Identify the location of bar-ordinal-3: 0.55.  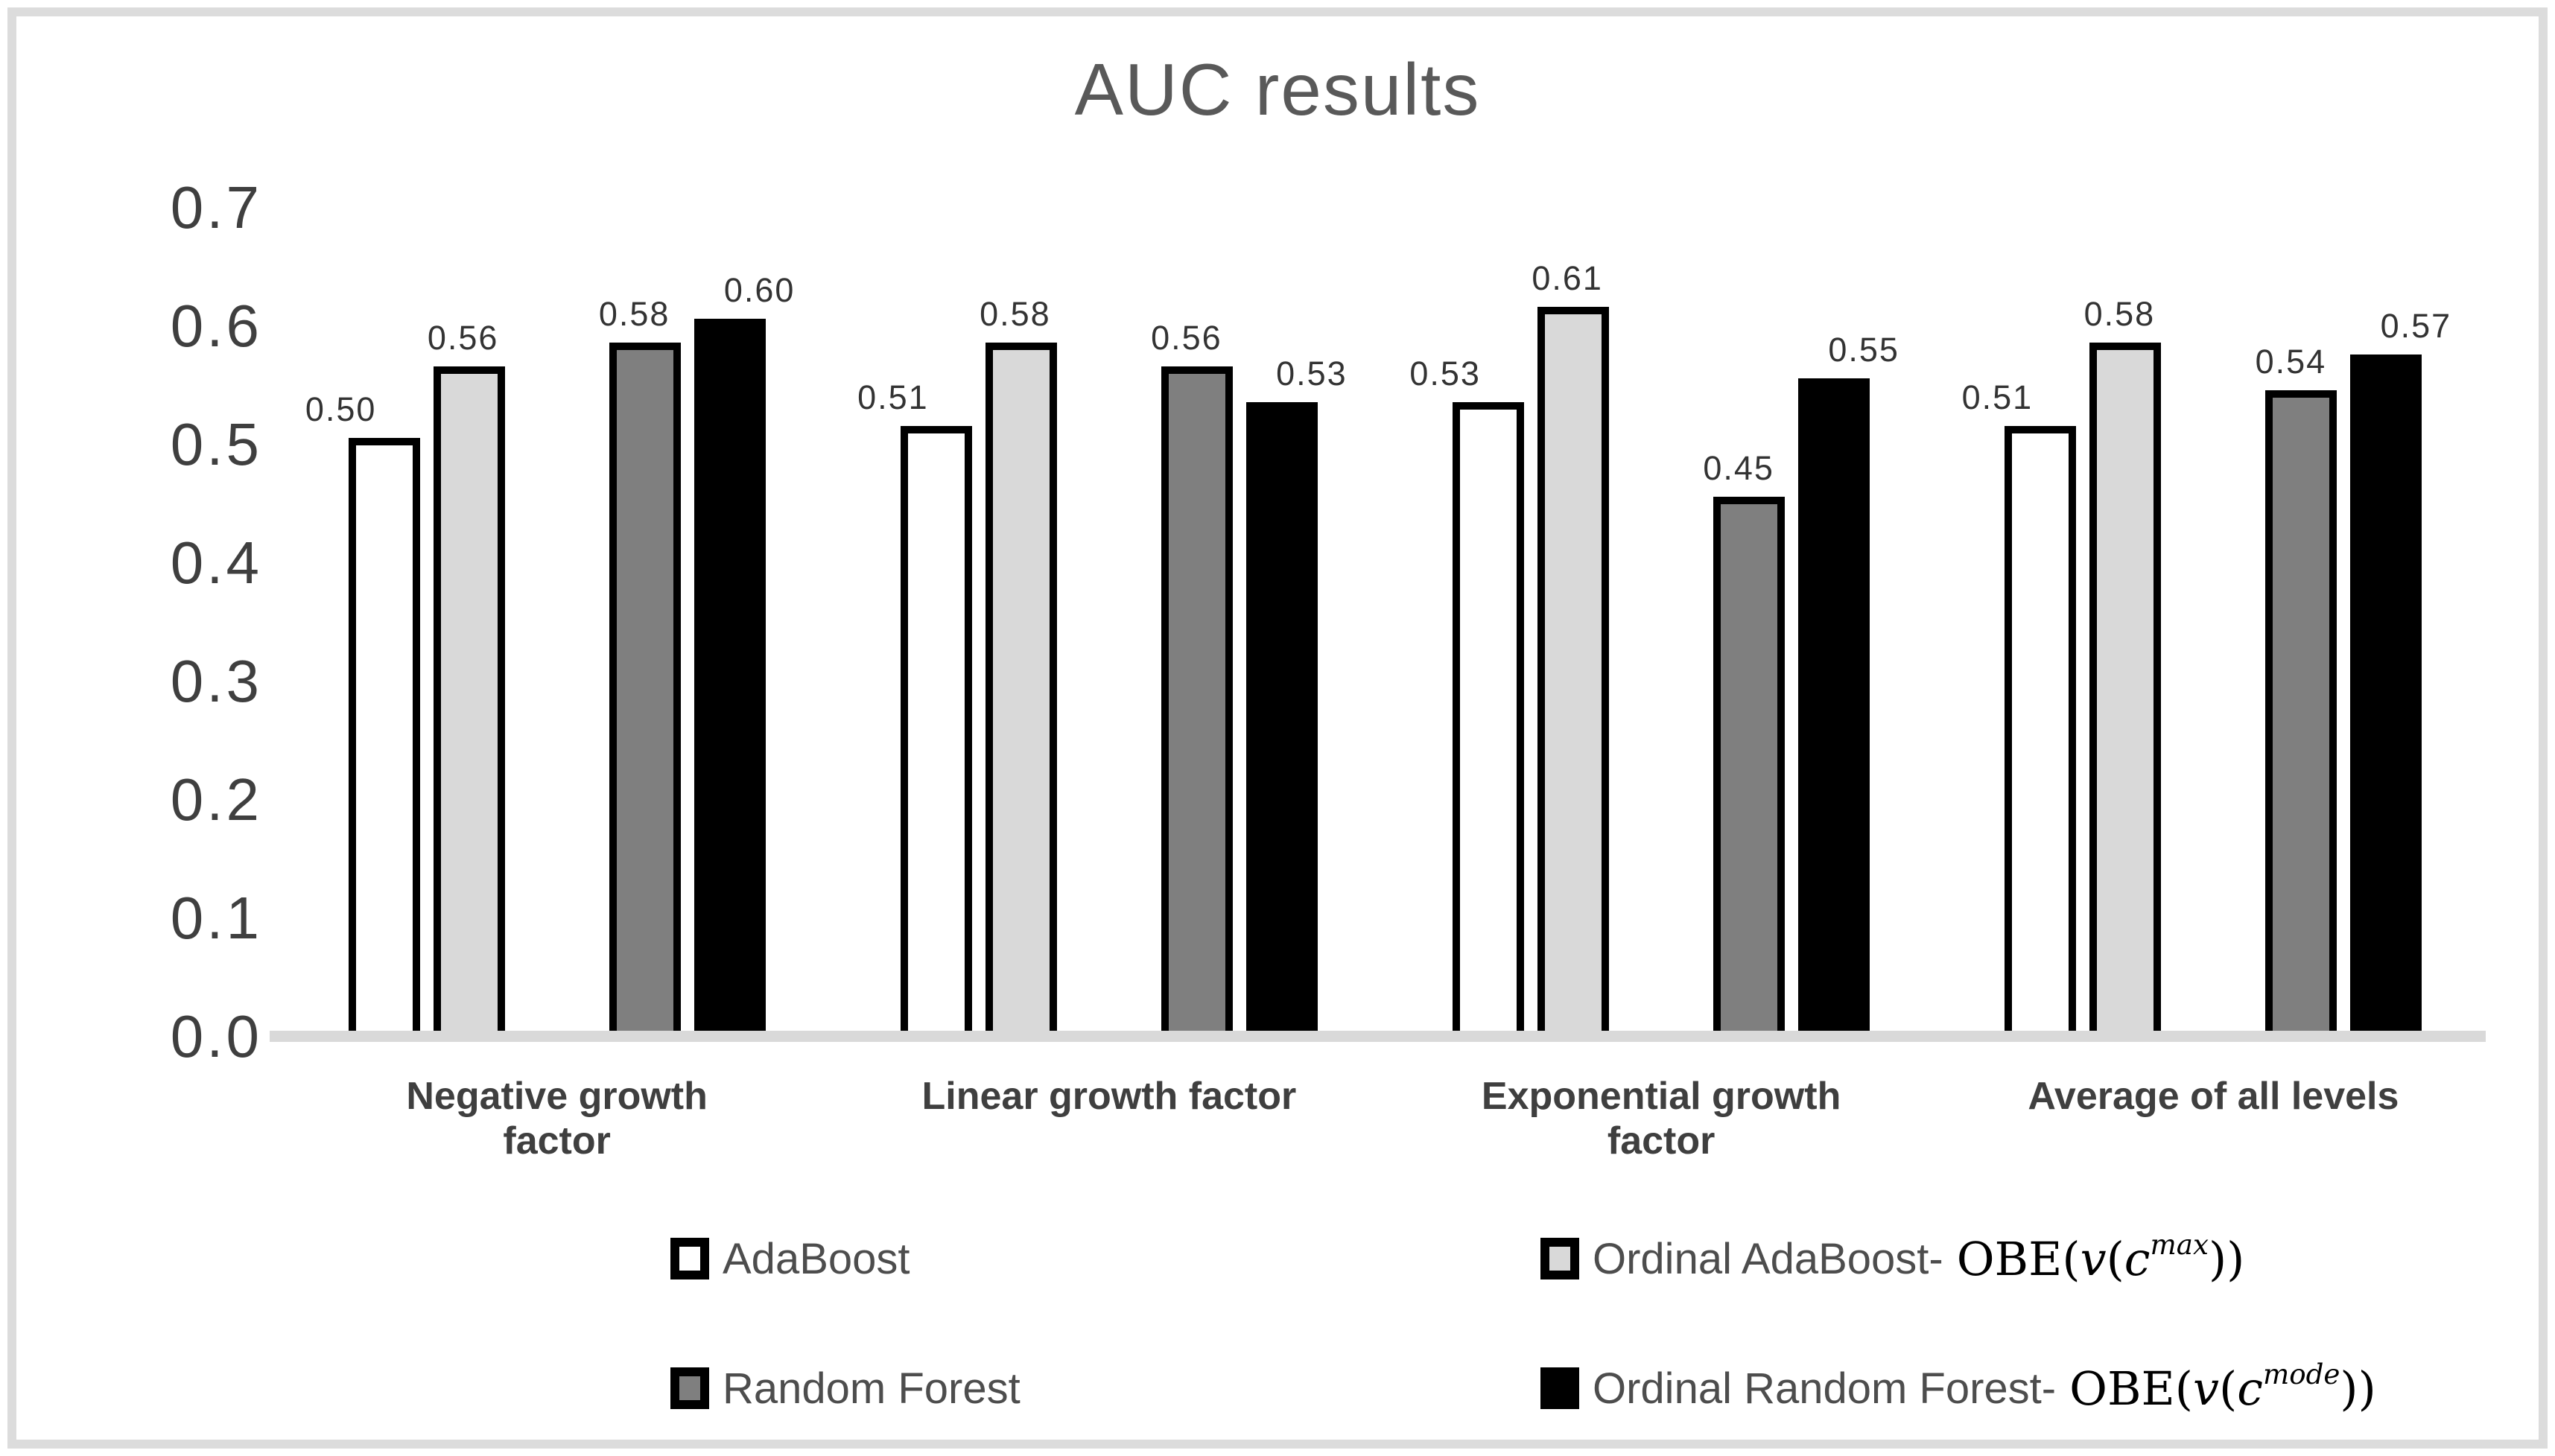
(1848, 681).